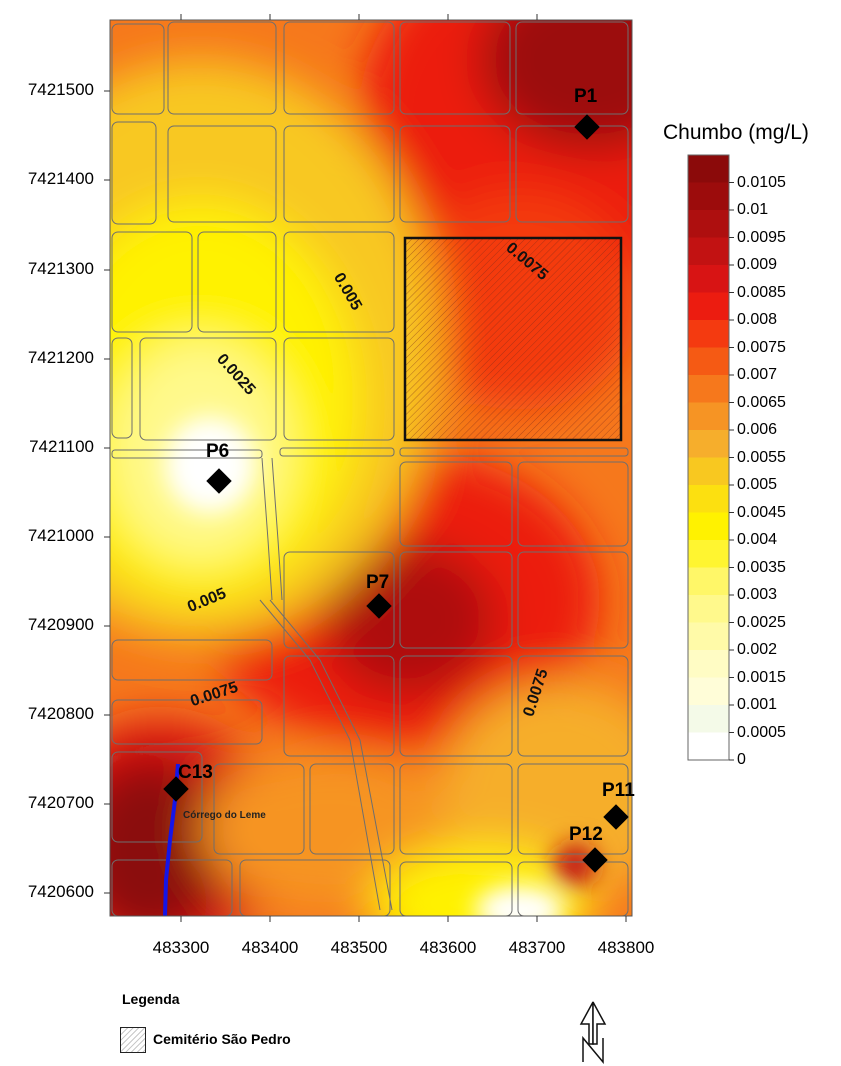  Describe the element at coordinates (48, 179) in the screenshot. I see `y-tick-label: 7421400` at that location.